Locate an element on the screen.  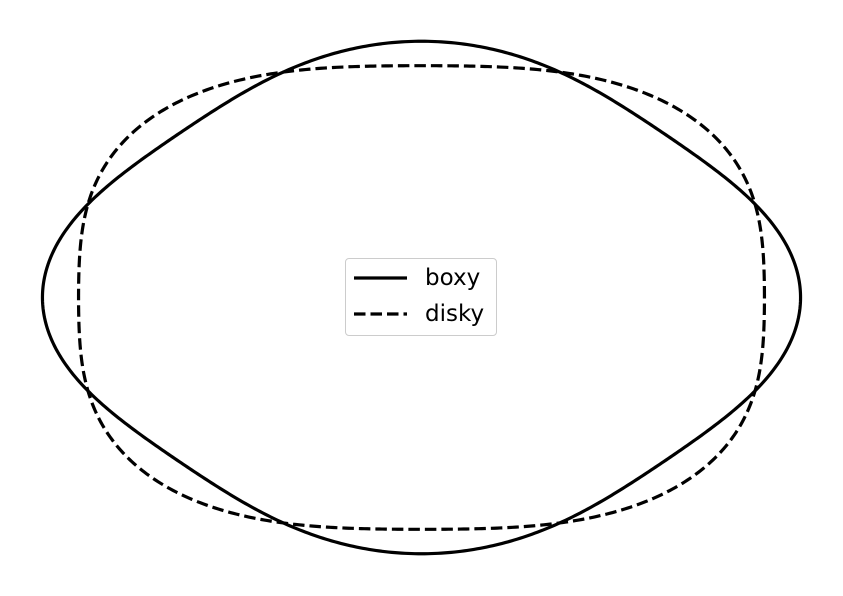
legend-row-boxy: boxy is located at coordinates (421, 278).